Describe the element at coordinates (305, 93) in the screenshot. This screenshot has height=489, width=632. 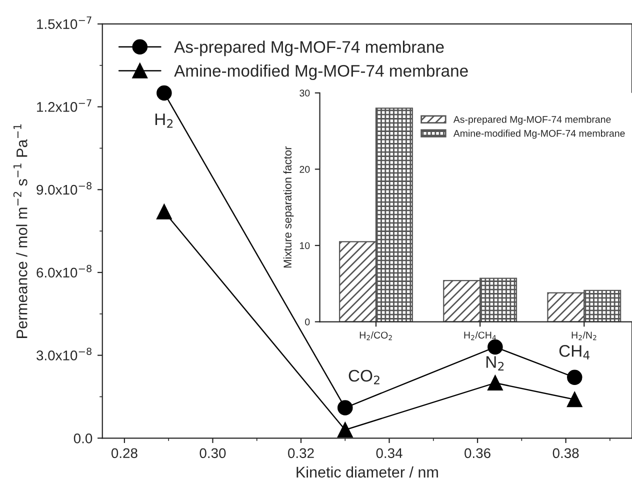
I see `y-tick-label: 30` at that location.